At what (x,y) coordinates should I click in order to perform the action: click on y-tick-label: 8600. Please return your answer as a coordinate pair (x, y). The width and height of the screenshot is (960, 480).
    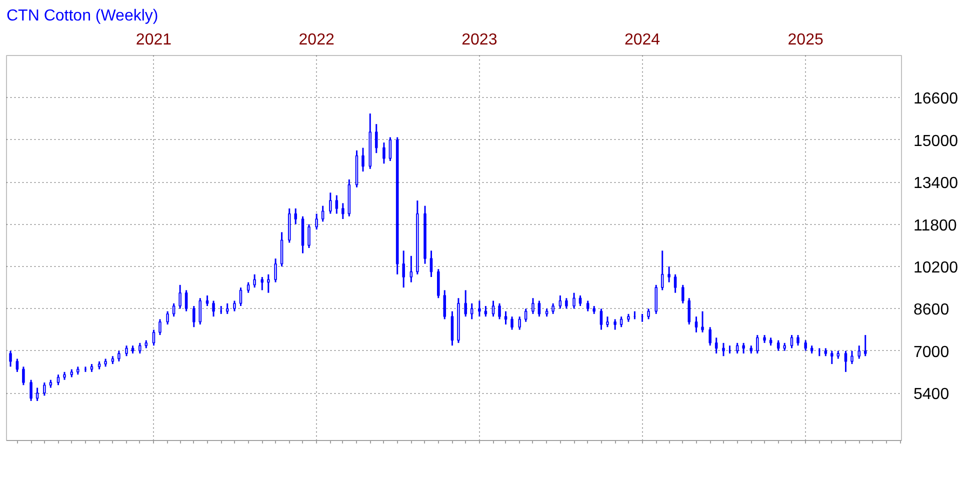
    Looking at the image, I should click on (932, 310).